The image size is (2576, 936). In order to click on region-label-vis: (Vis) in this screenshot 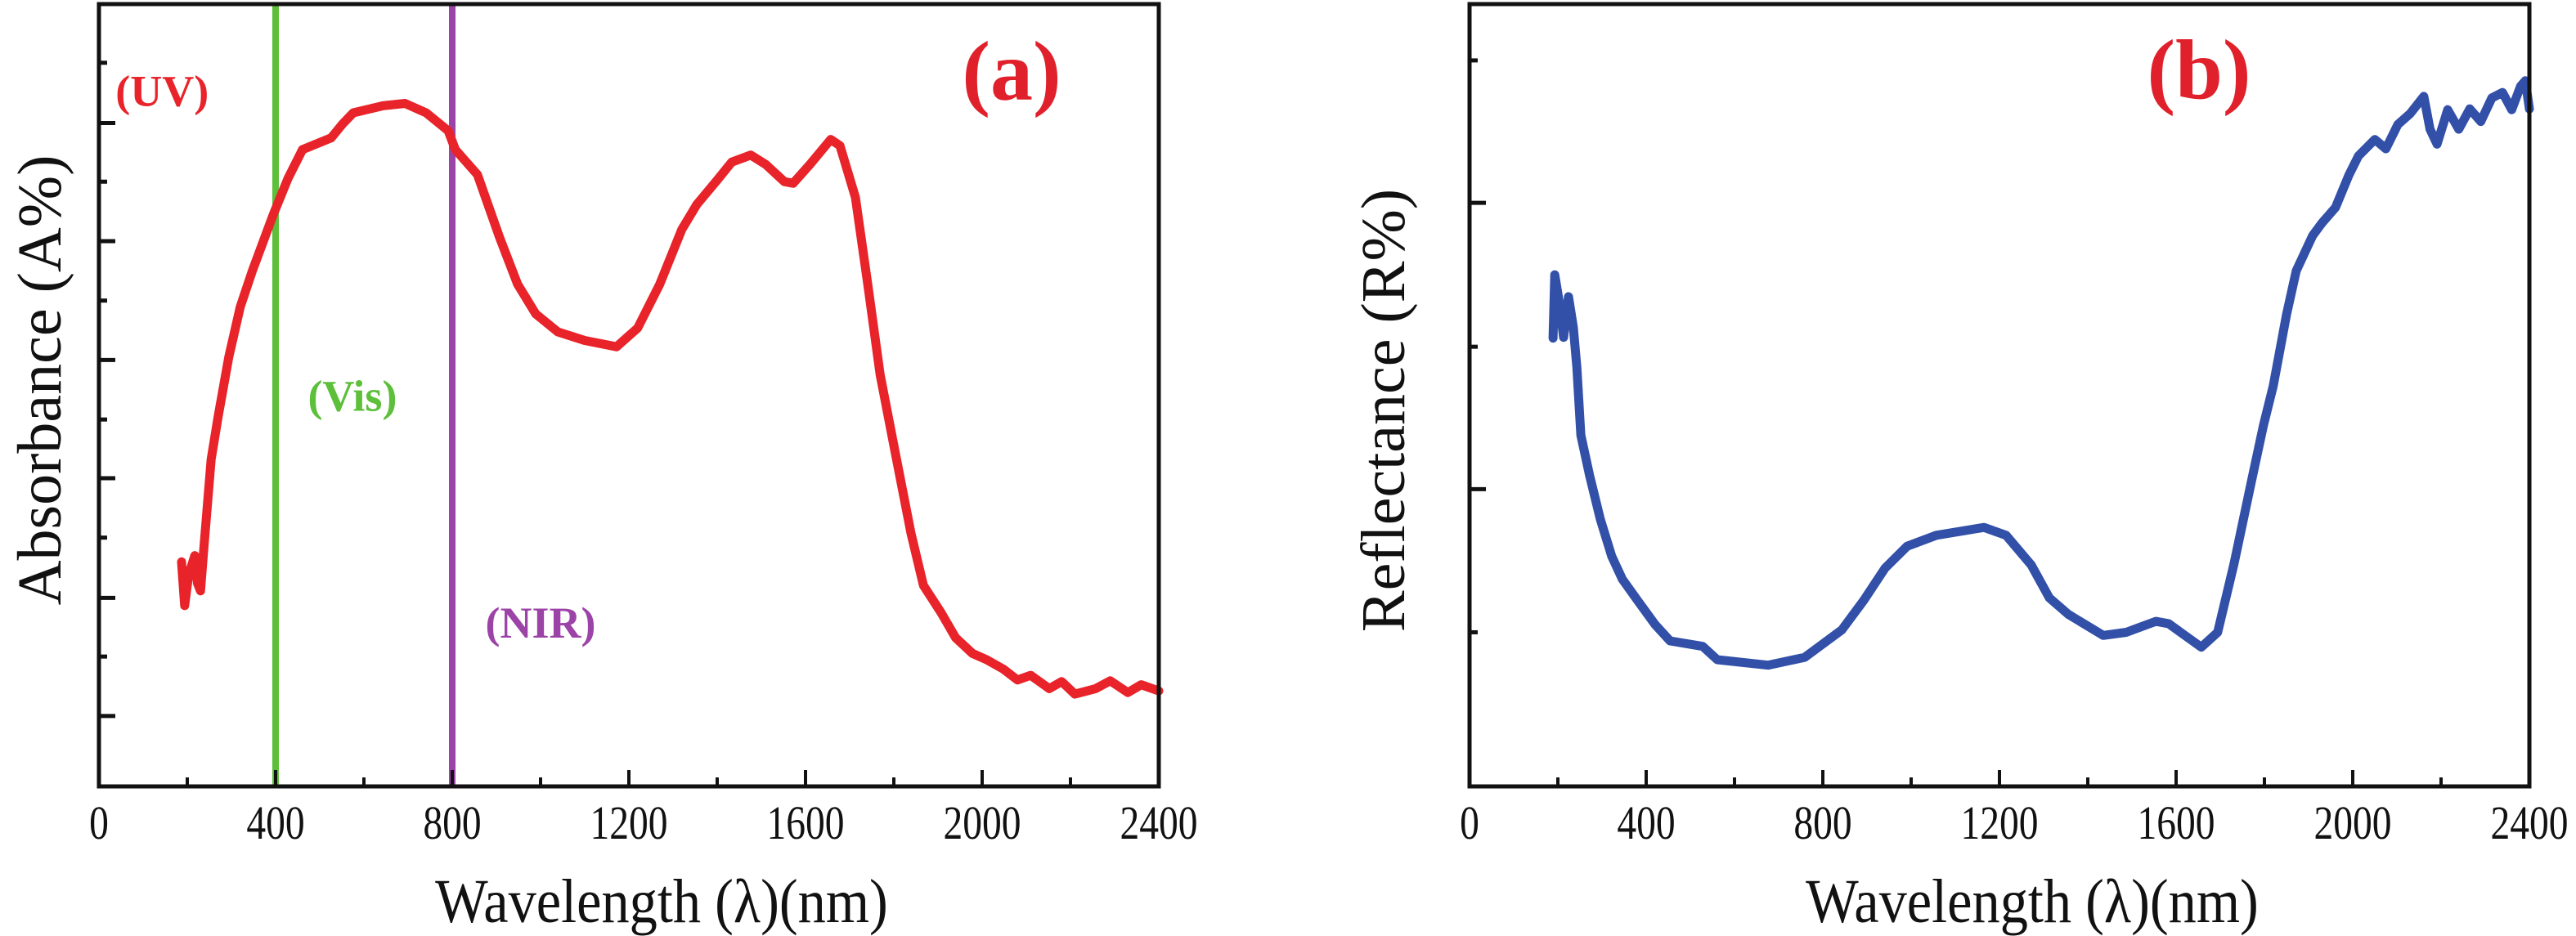, I will do `click(352, 397)`.